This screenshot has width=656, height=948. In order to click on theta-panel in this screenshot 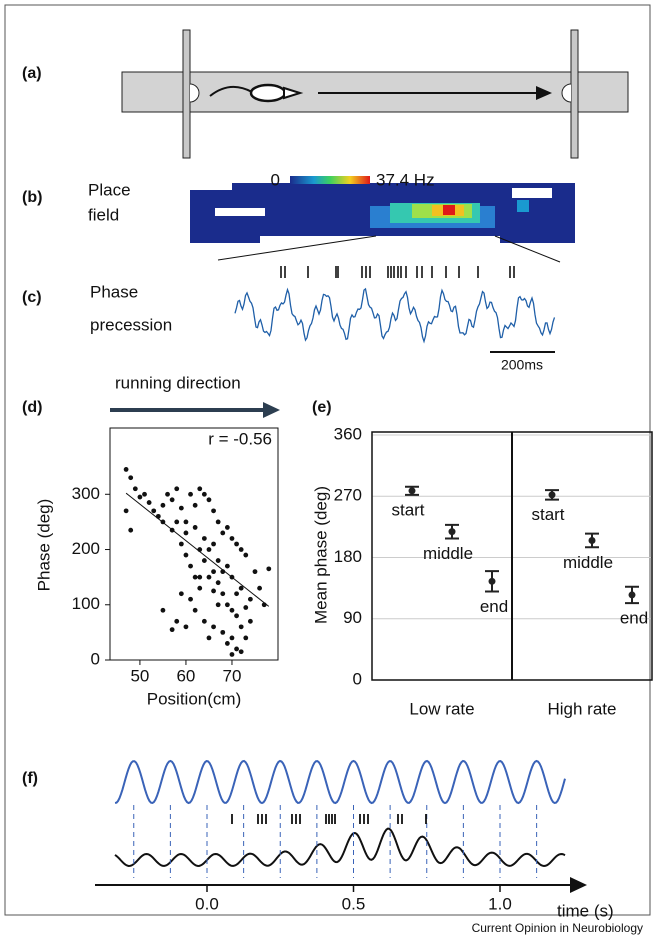, I will do `click(340, 818)`.